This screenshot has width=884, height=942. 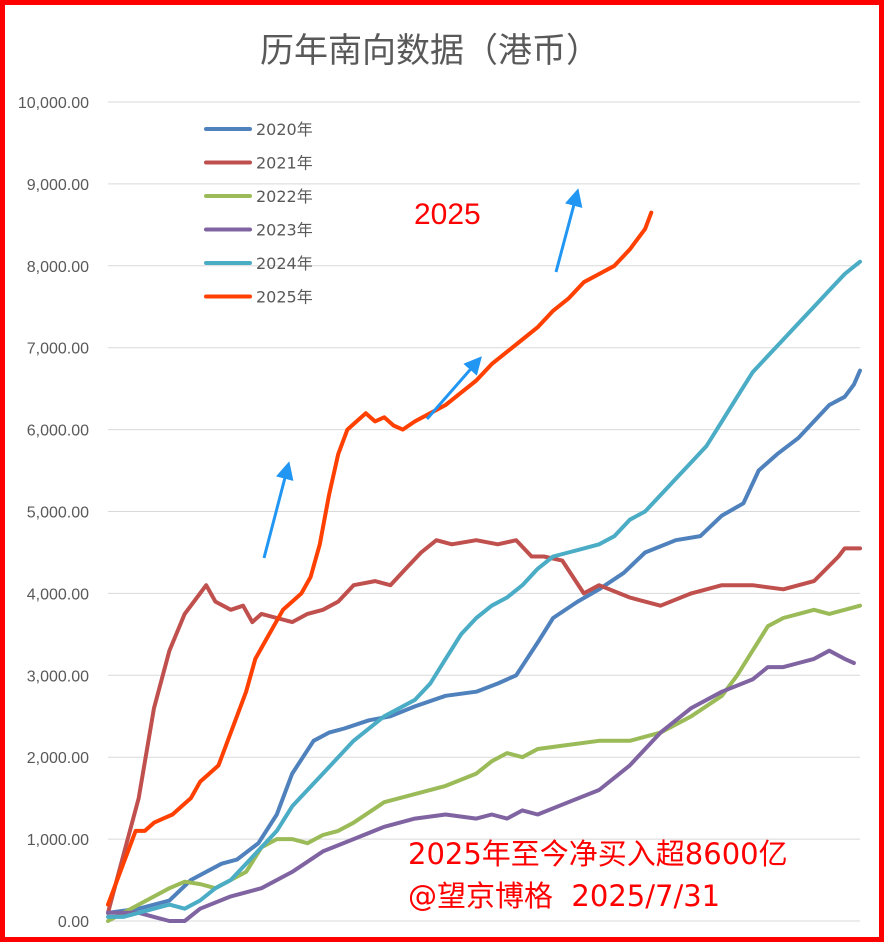 I want to click on trend-arrows, so click(x=422, y=373).